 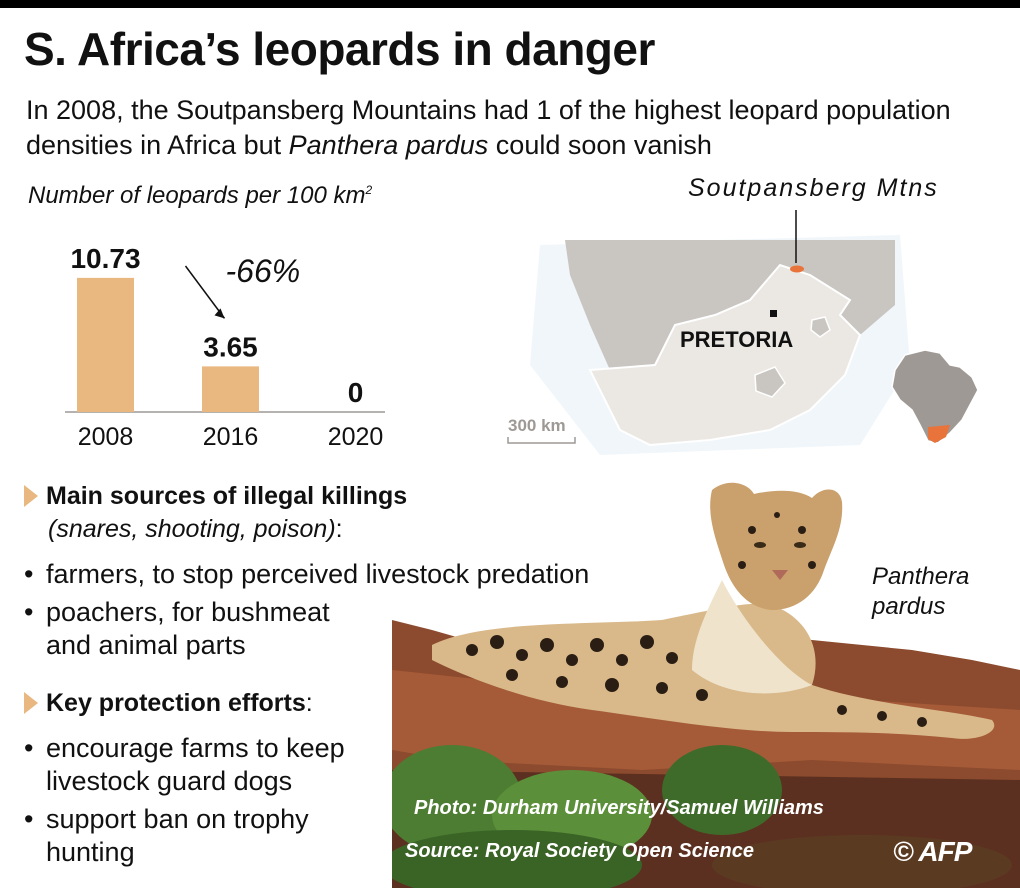 What do you see at coordinates (541, 440) in the screenshot?
I see `scale-bar` at bounding box center [541, 440].